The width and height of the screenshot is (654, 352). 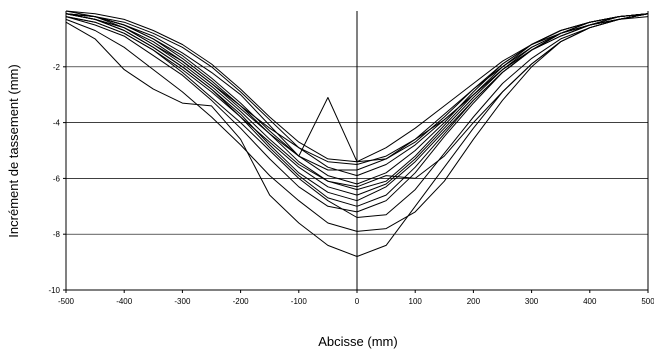 I want to click on y-tick-label: -6, so click(x=57, y=178).